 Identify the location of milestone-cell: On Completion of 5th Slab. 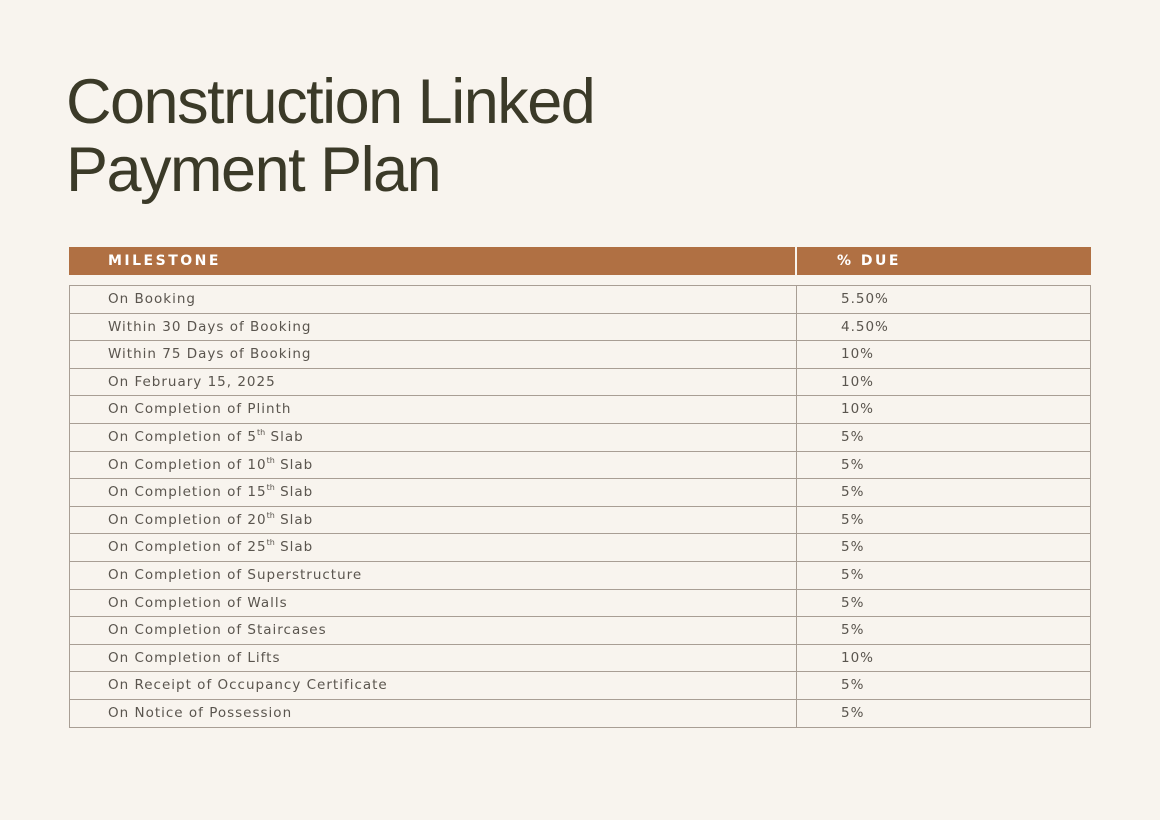
(206, 437).